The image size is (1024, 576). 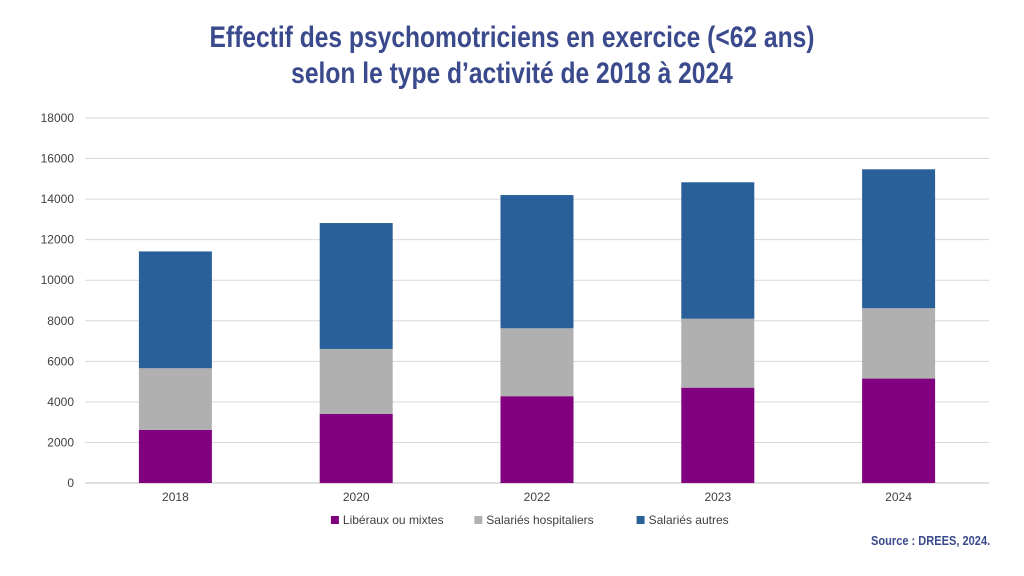 What do you see at coordinates (60, 361) in the screenshot?
I see `y-tick-label: 6000` at bounding box center [60, 361].